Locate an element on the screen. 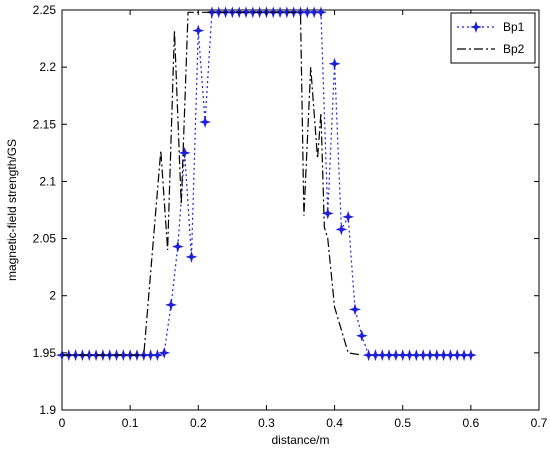 Image resolution: width=550 pixels, height=451 pixels. y-tick-label: 2.2 is located at coordinates (47, 67).